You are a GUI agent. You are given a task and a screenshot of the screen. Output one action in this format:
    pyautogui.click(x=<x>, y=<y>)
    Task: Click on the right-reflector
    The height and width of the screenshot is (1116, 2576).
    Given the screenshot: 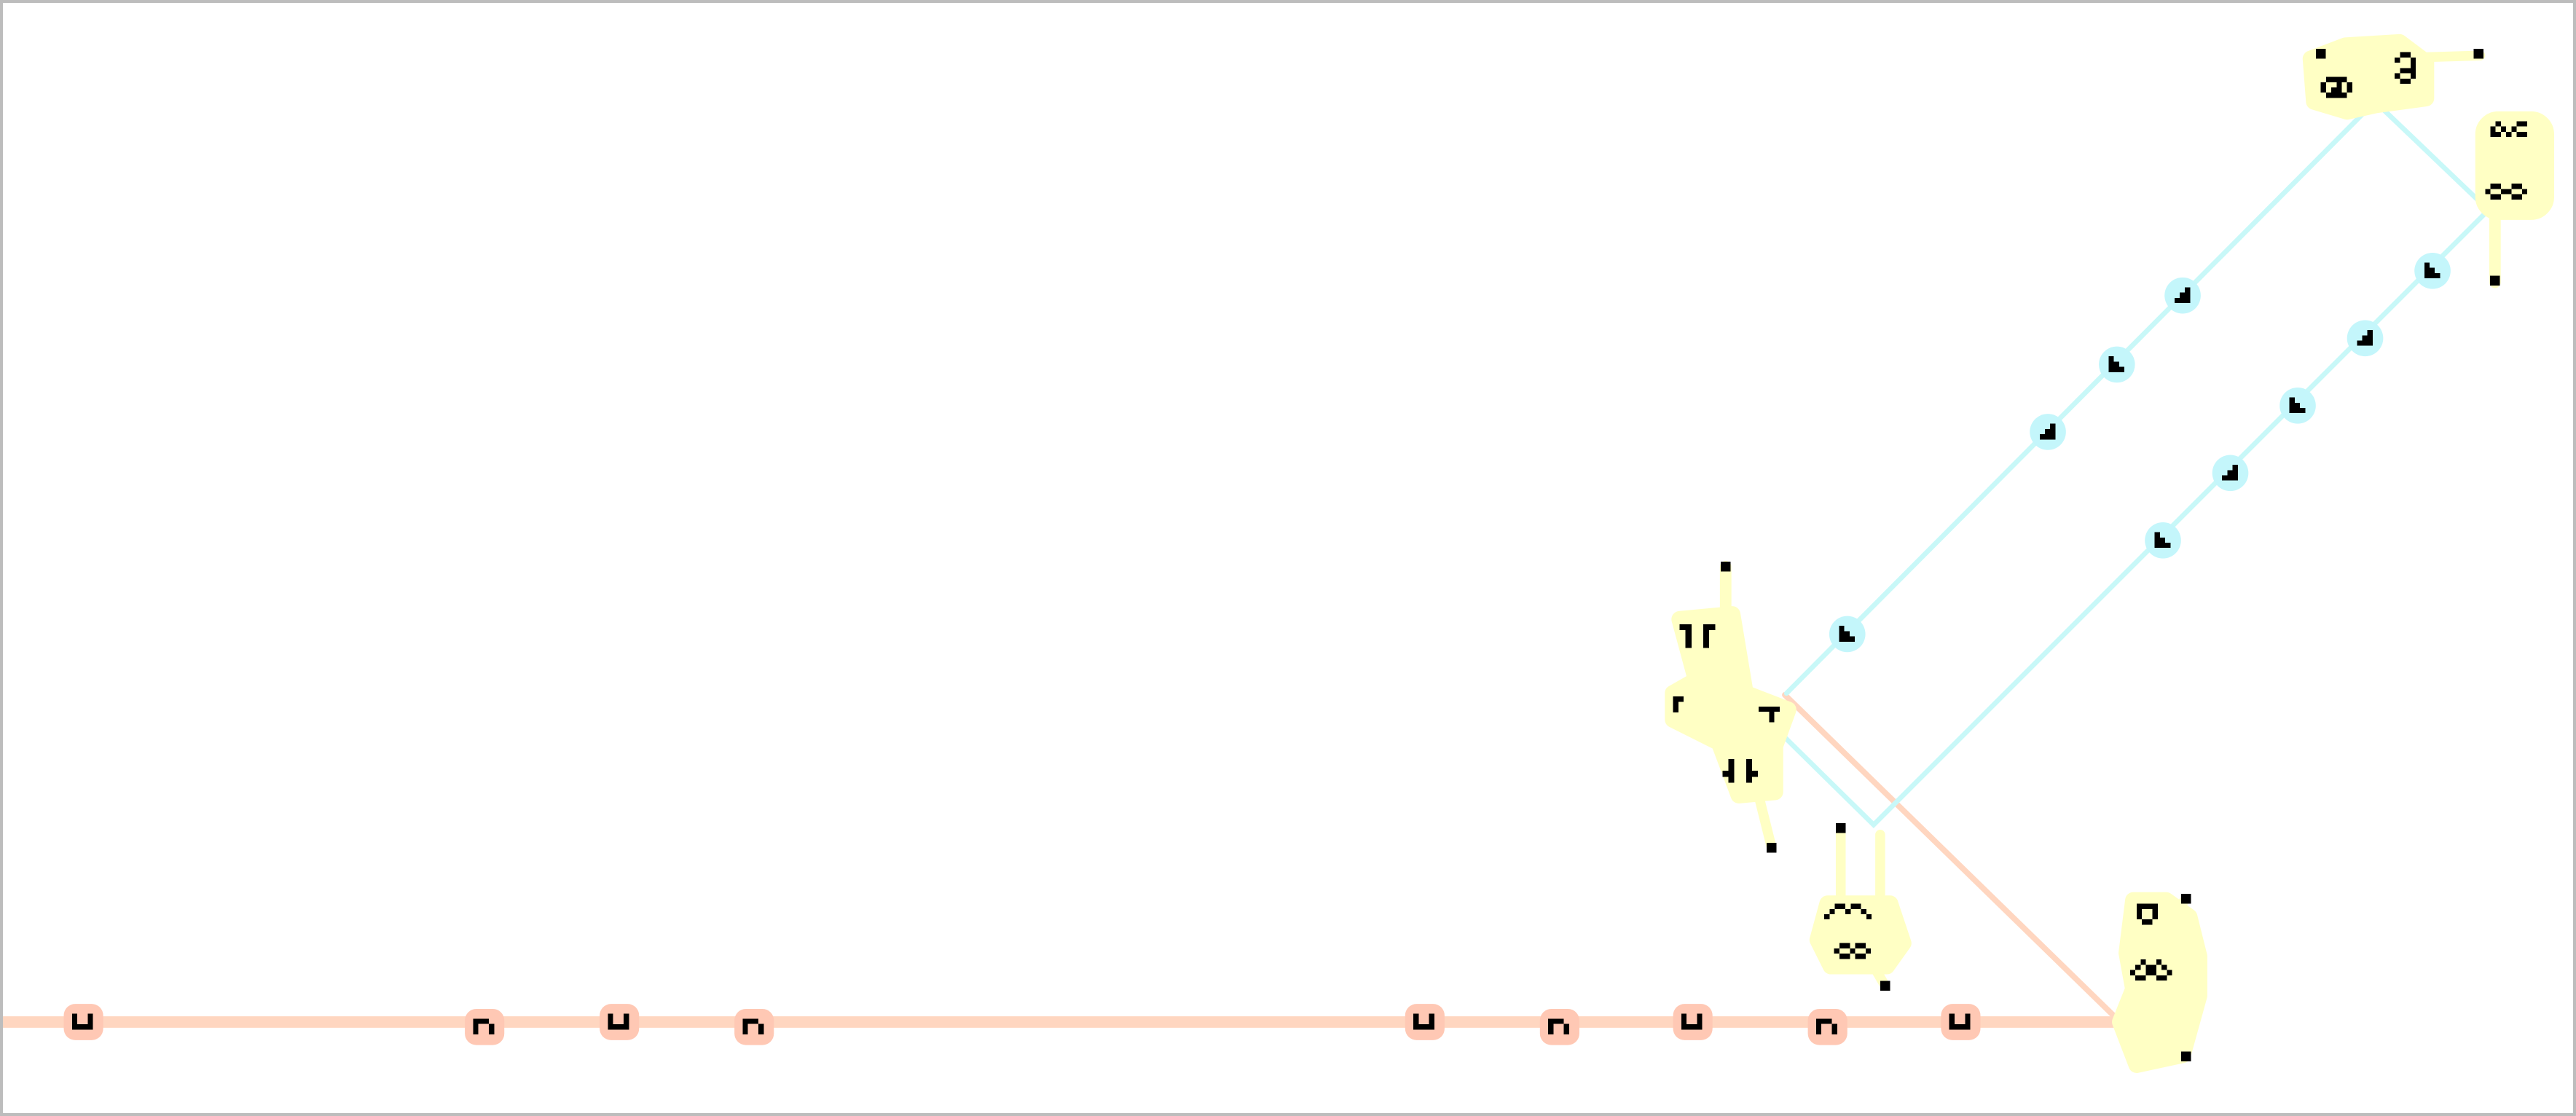 What is the action you would take?
    pyautogui.click(x=2515, y=199)
    